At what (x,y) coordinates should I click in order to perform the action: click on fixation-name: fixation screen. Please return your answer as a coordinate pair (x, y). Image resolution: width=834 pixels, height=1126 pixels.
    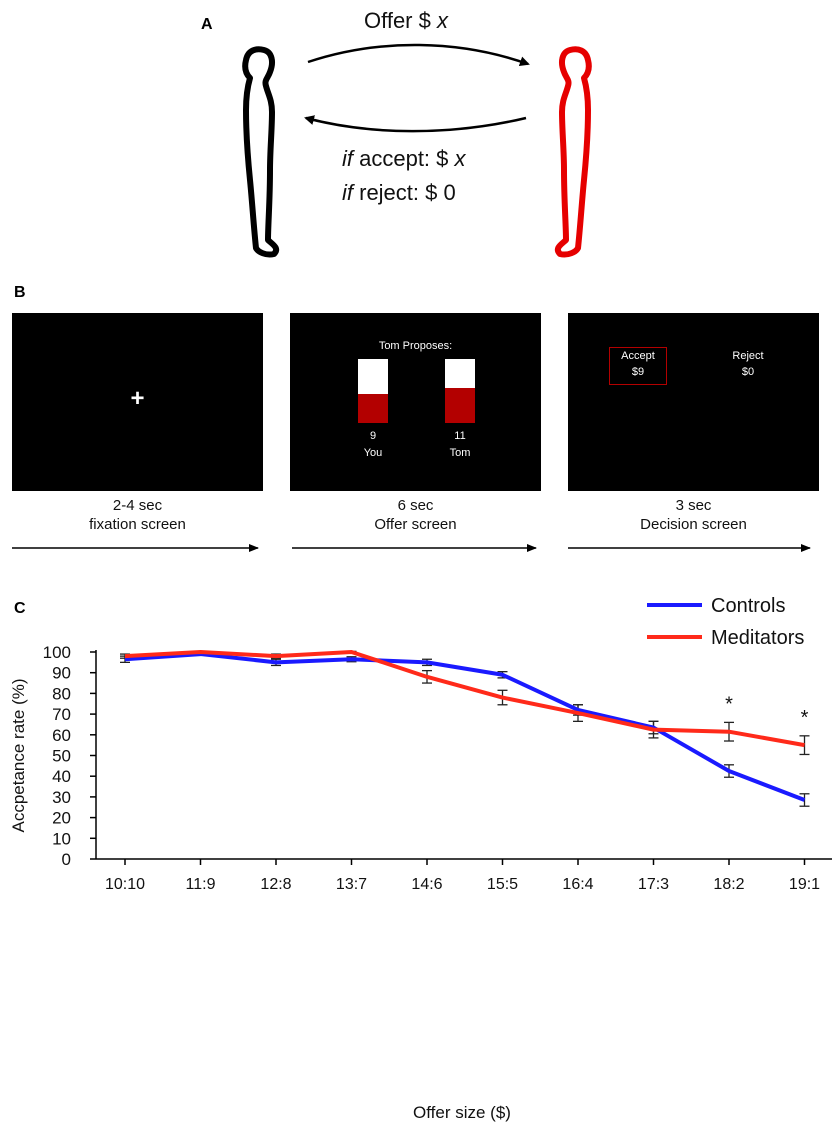
    Looking at the image, I should click on (137, 524).